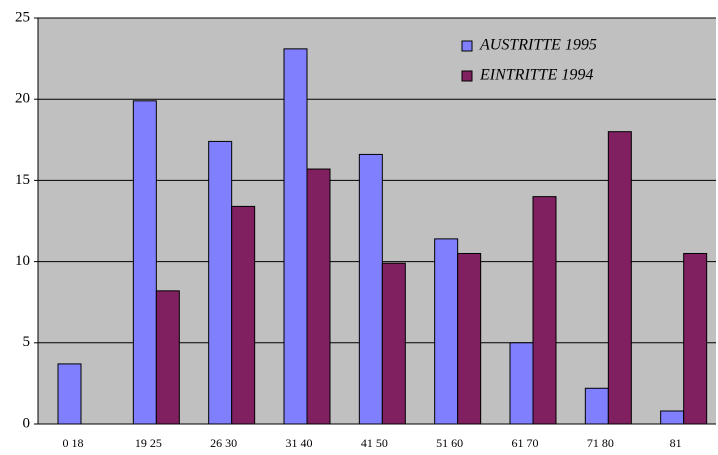 This screenshot has height=455, width=718. I want to click on x-tick-label: 31 40, so click(299, 443).